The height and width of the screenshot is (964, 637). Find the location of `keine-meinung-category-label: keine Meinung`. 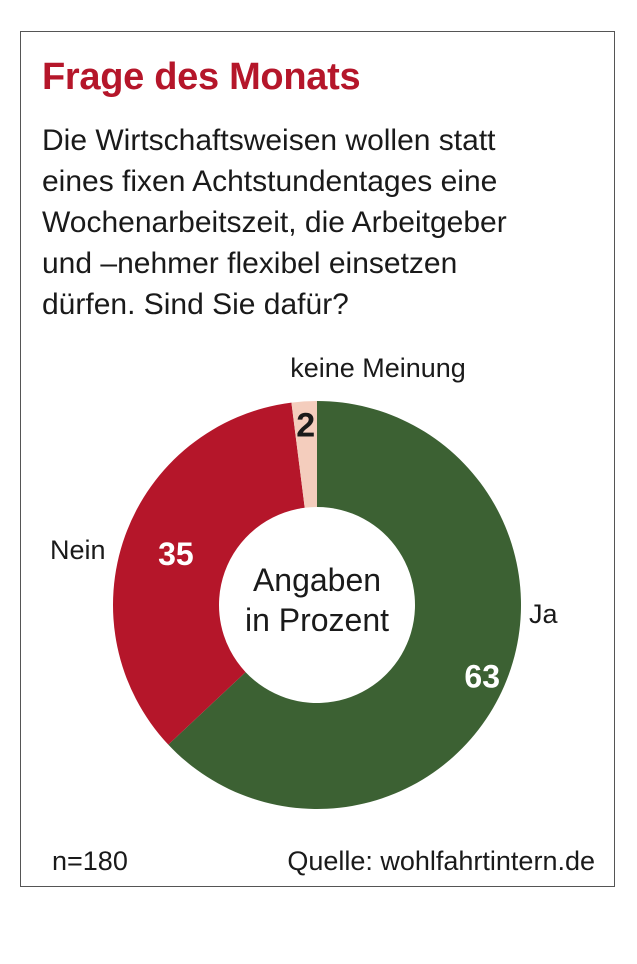

keine-meinung-category-label: keine Meinung is located at coordinates (378, 368).